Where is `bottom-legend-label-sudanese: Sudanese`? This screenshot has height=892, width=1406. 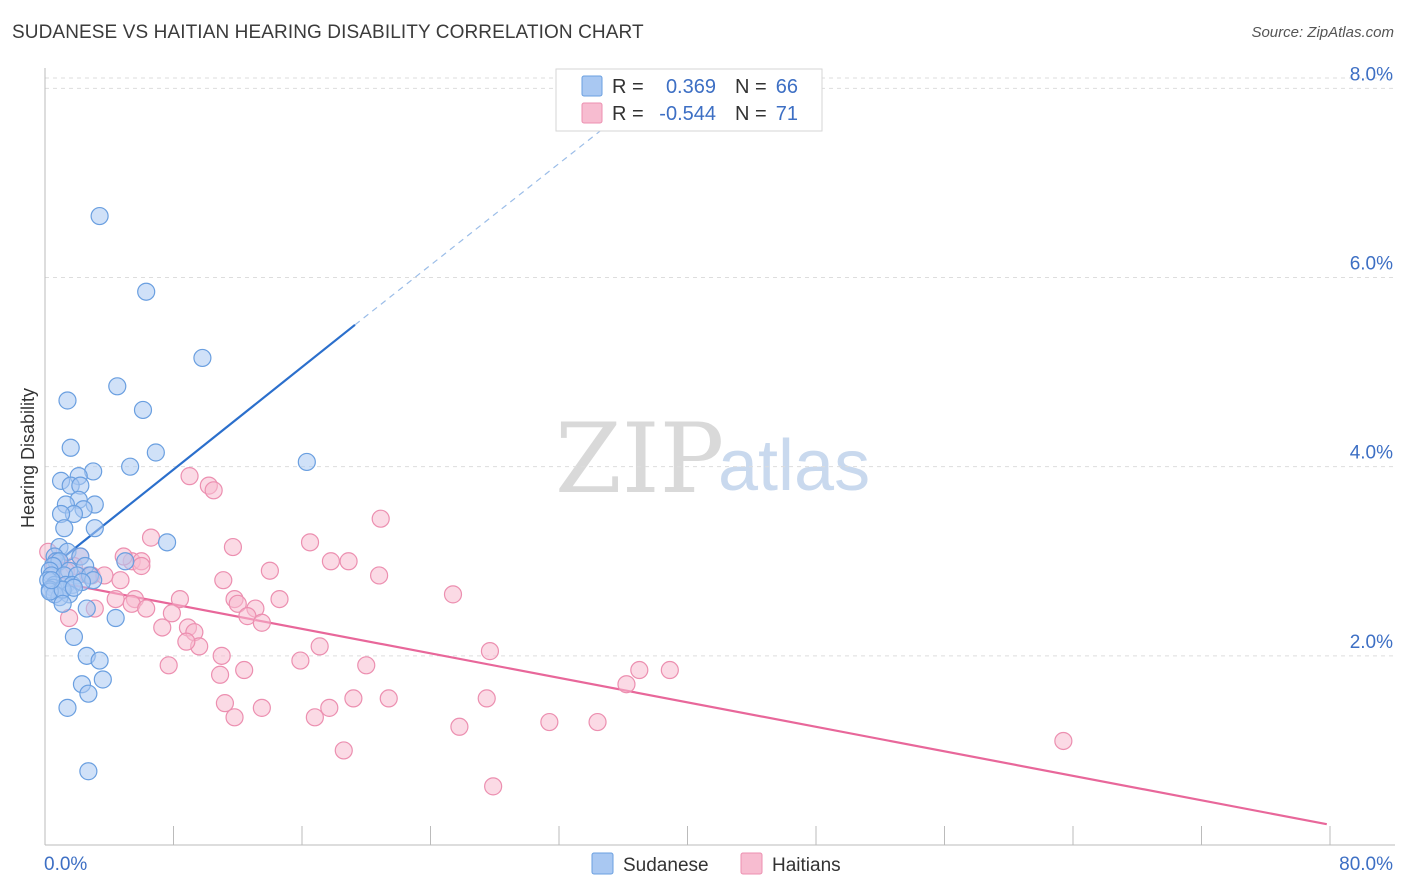
bottom-legend-label-sudanese: Sudanese is located at coordinates (666, 865).